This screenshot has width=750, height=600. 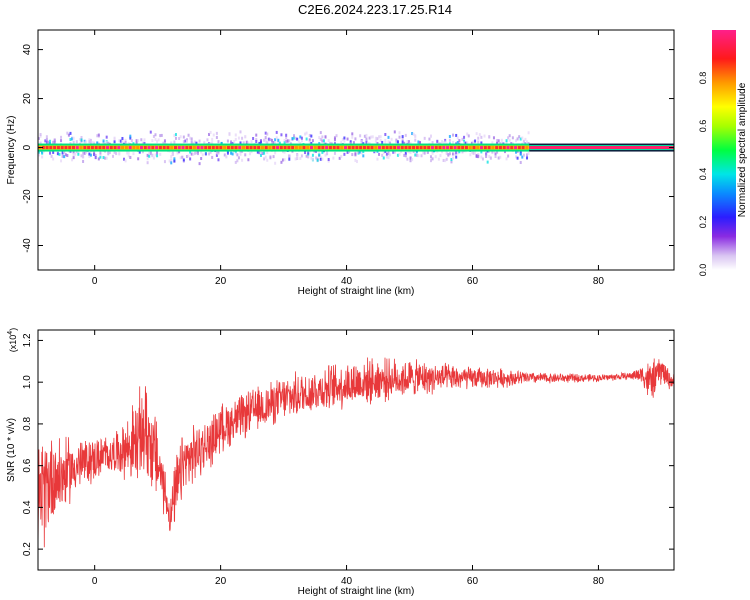 What do you see at coordinates (27, 382) in the screenshot?
I see `snr-y-tick-label: 1.0` at bounding box center [27, 382].